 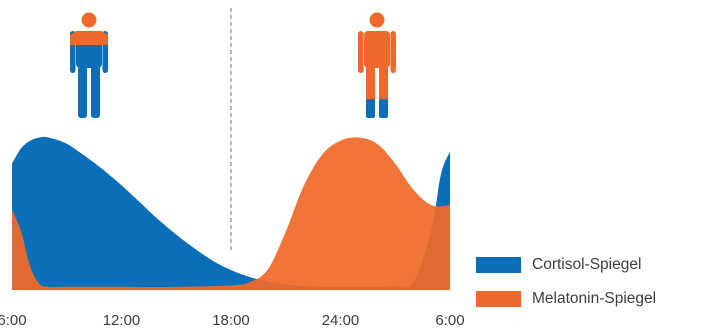 I want to click on legend-label-cortisol: Cortisol-Spiegel, so click(x=587, y=264).